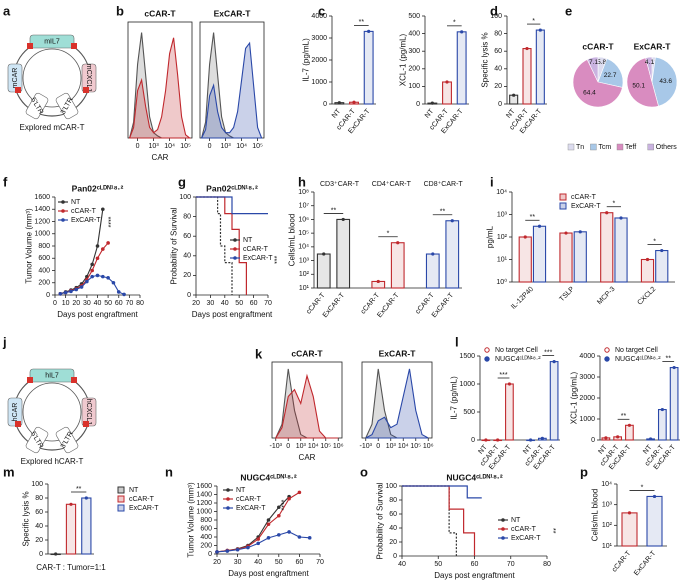 This screenshot has height=585, width=685. I want to click on panel-letter: h, so click(302, 181).